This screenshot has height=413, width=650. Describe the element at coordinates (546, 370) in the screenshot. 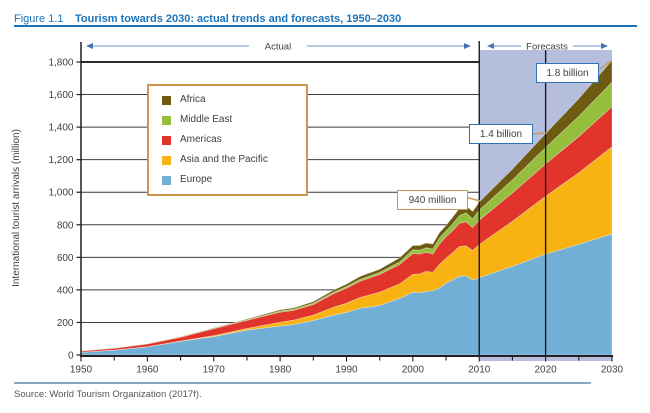

I see `svg-text: 2020` at that location.